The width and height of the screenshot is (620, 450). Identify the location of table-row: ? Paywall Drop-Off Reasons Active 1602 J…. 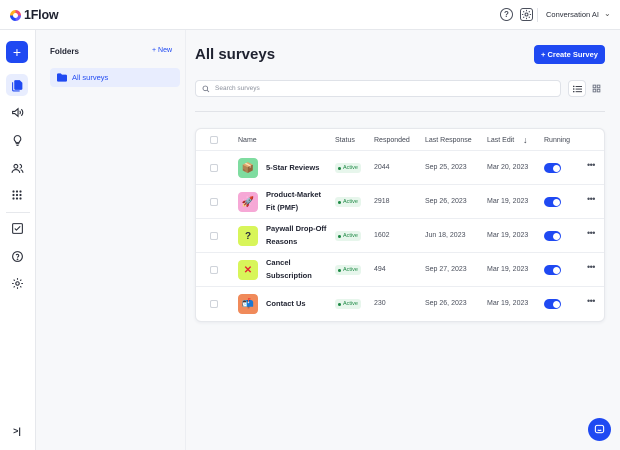
(400, 236).